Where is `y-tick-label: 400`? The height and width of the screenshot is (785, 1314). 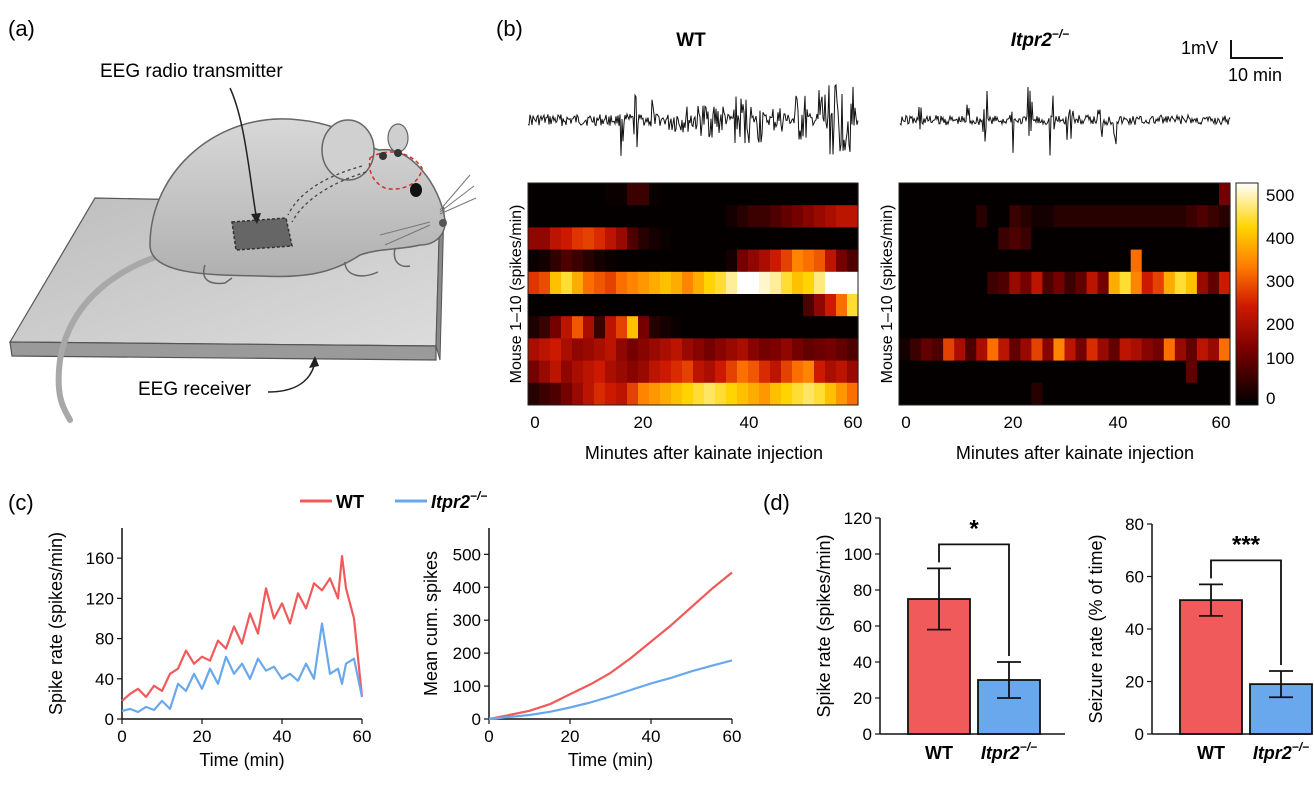
y-tick-label: 400 is located at coordinates (467, 587).